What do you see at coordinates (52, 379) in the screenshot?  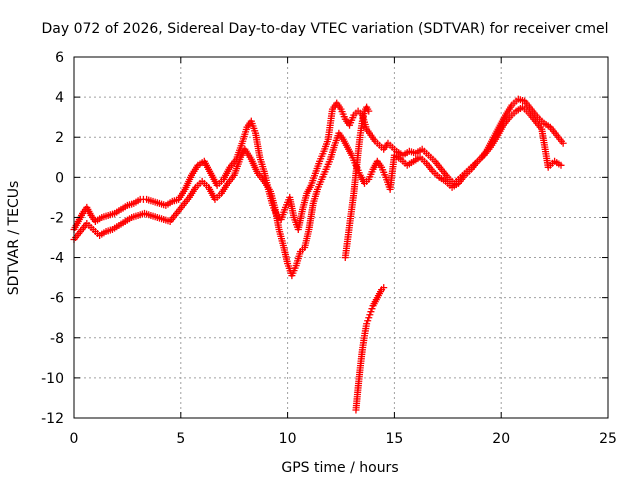 I see `y-tick-label-1: -10` at bounding box center [52, 379].